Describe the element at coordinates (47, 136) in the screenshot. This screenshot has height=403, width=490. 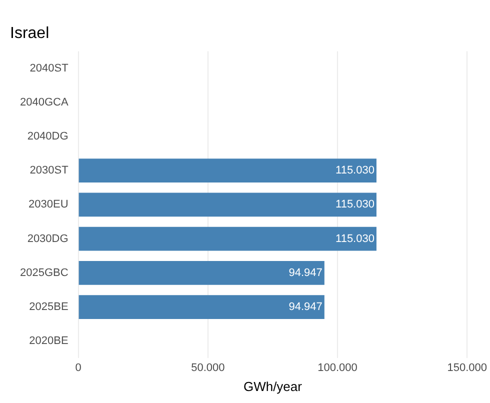
I see `y-tick-label: 2040DG` at that location.